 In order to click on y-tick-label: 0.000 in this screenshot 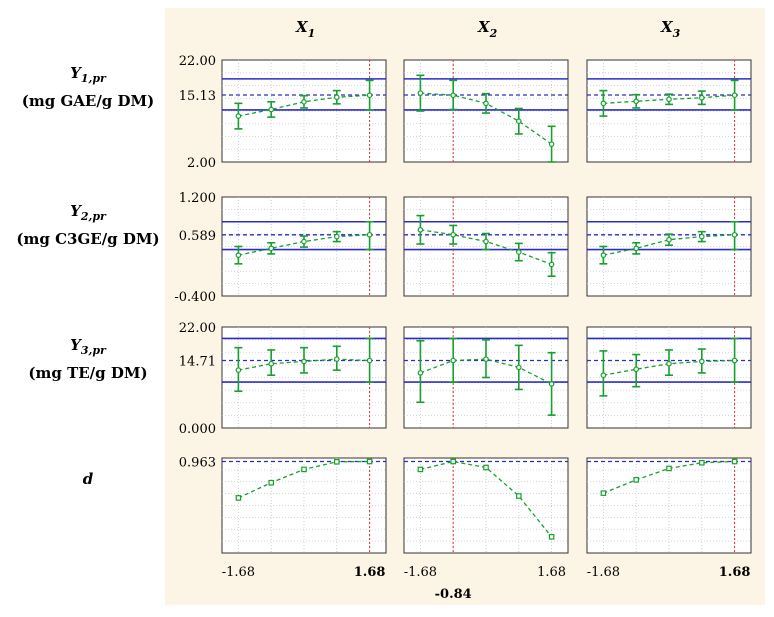, I will do `click(197, 429)`.